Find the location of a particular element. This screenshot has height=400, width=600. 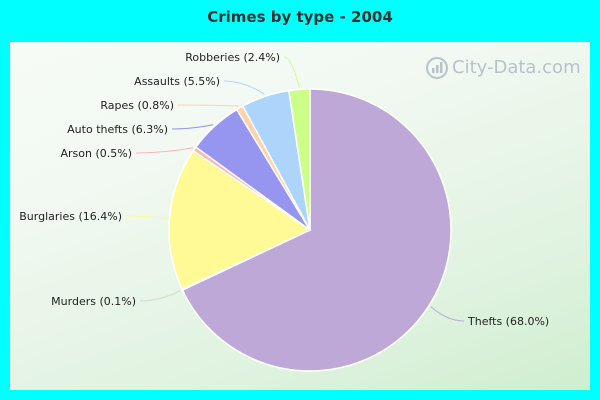

slice-label: Arson (0.5%) is located at coordinates (96, 153).